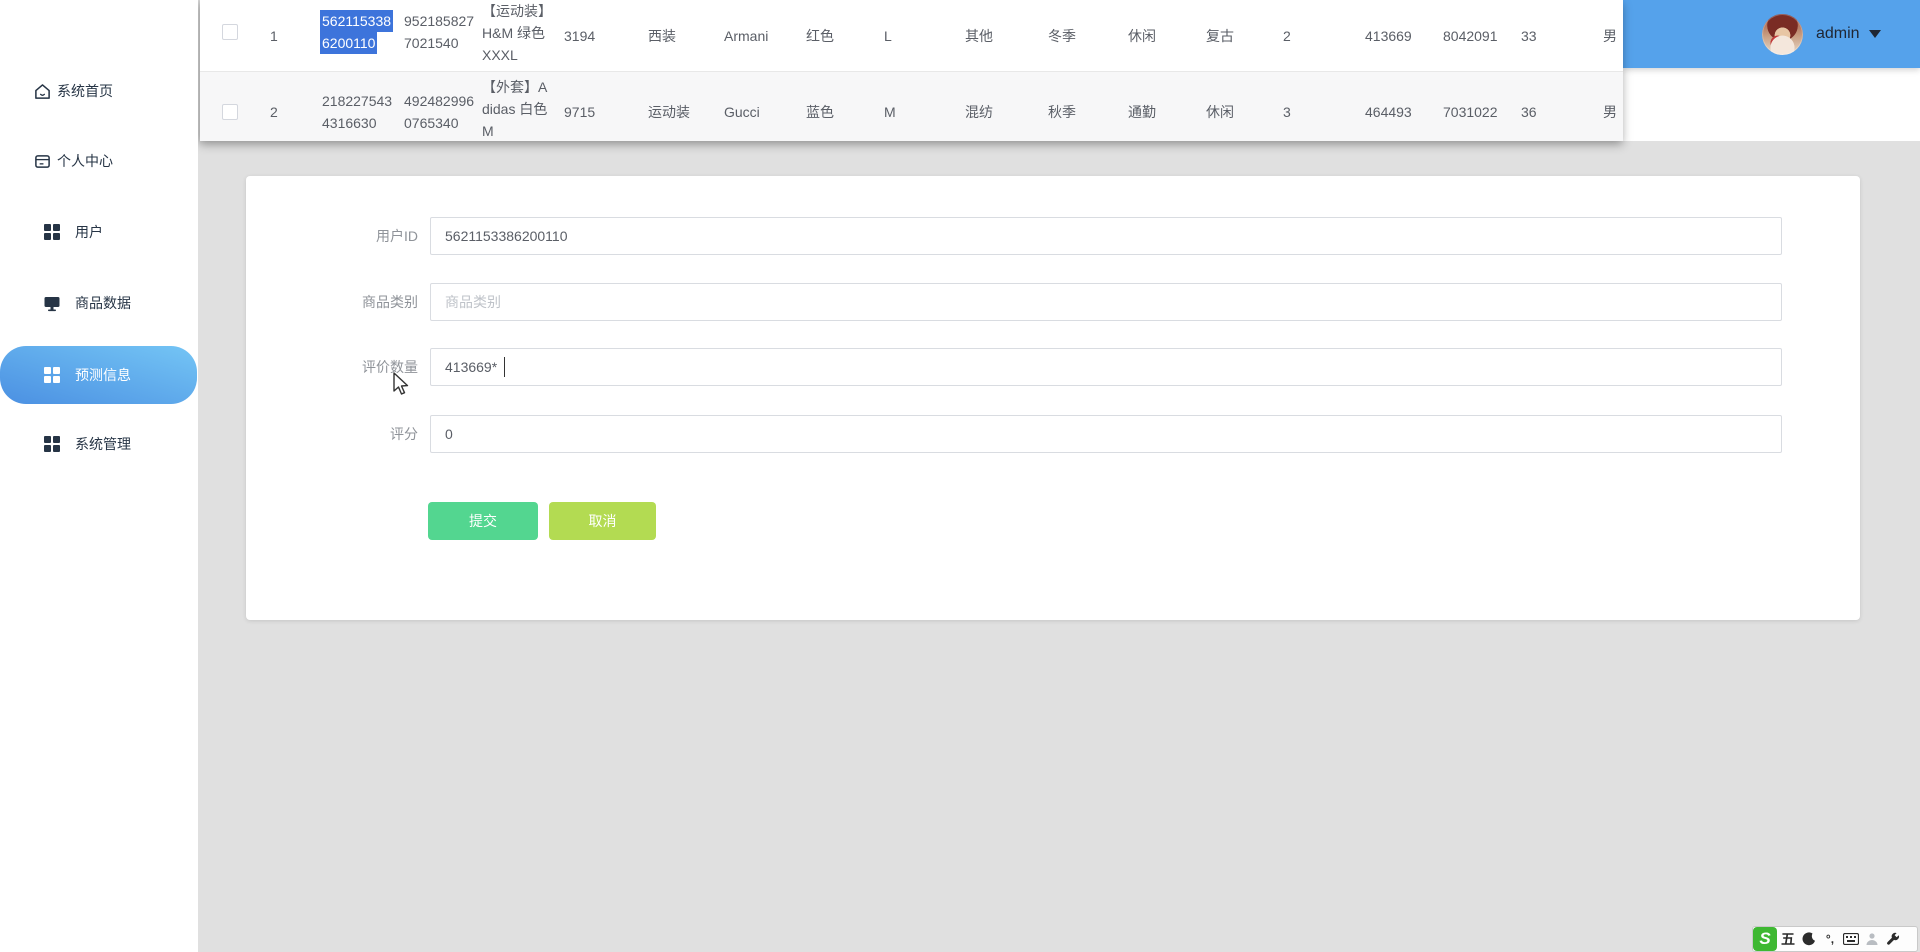  What do you see at coordinates (357, 21) in the screenshot?
I see `selected-text: 562115338` at bounding box center [357, 21].